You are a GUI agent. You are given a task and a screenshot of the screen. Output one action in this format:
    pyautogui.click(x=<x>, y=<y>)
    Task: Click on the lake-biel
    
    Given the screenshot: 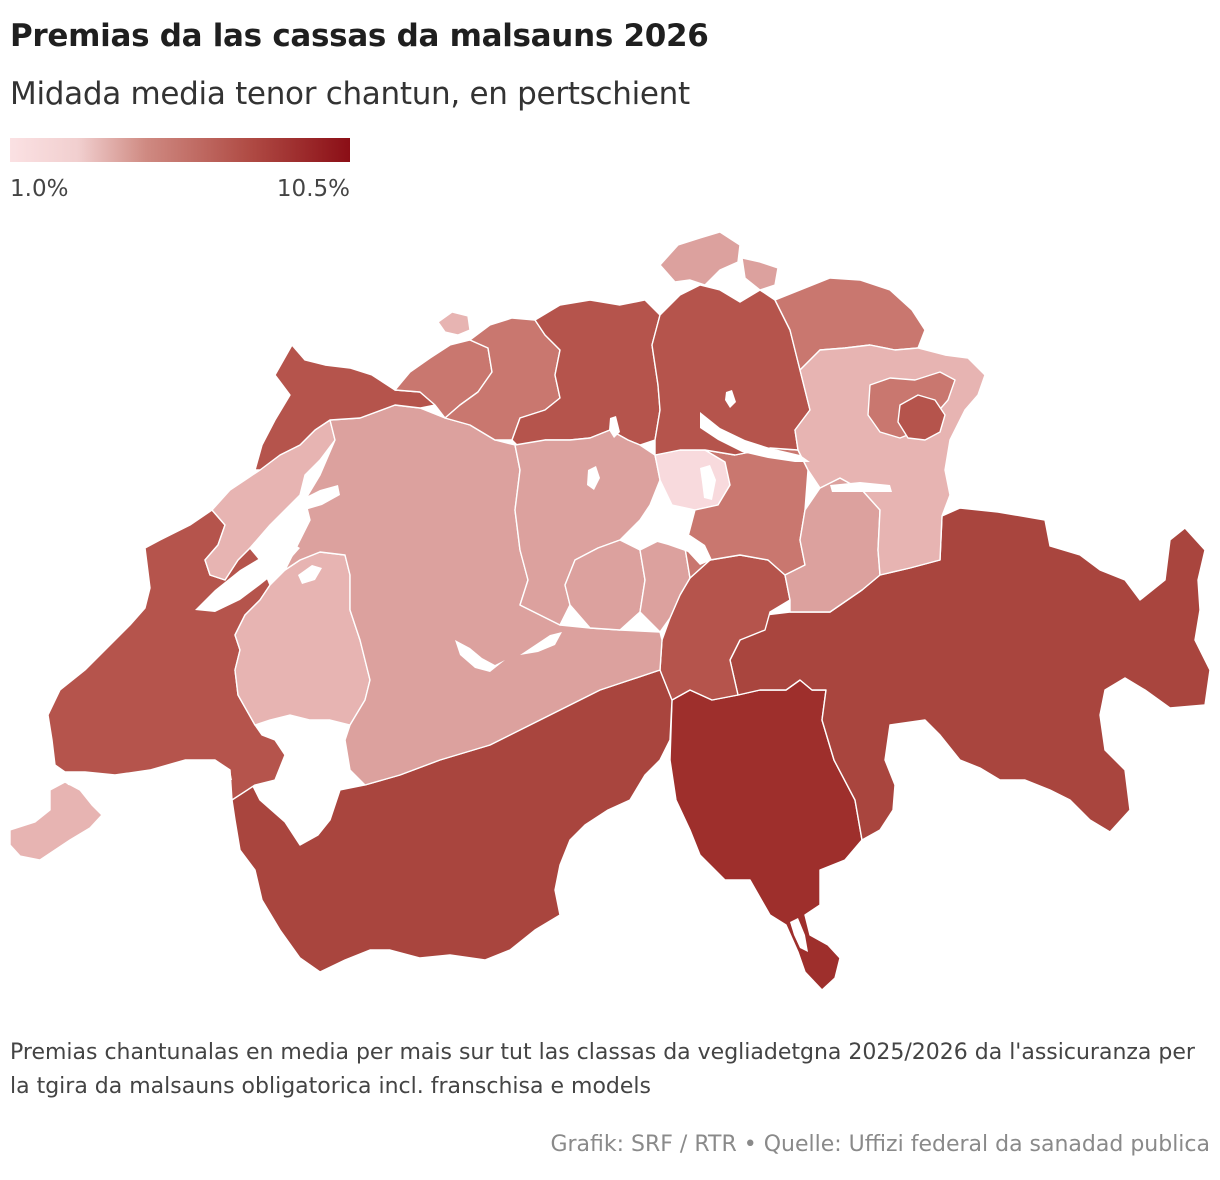 What is the action you would take?
    pyautogui.click(x=320, y=497)
    